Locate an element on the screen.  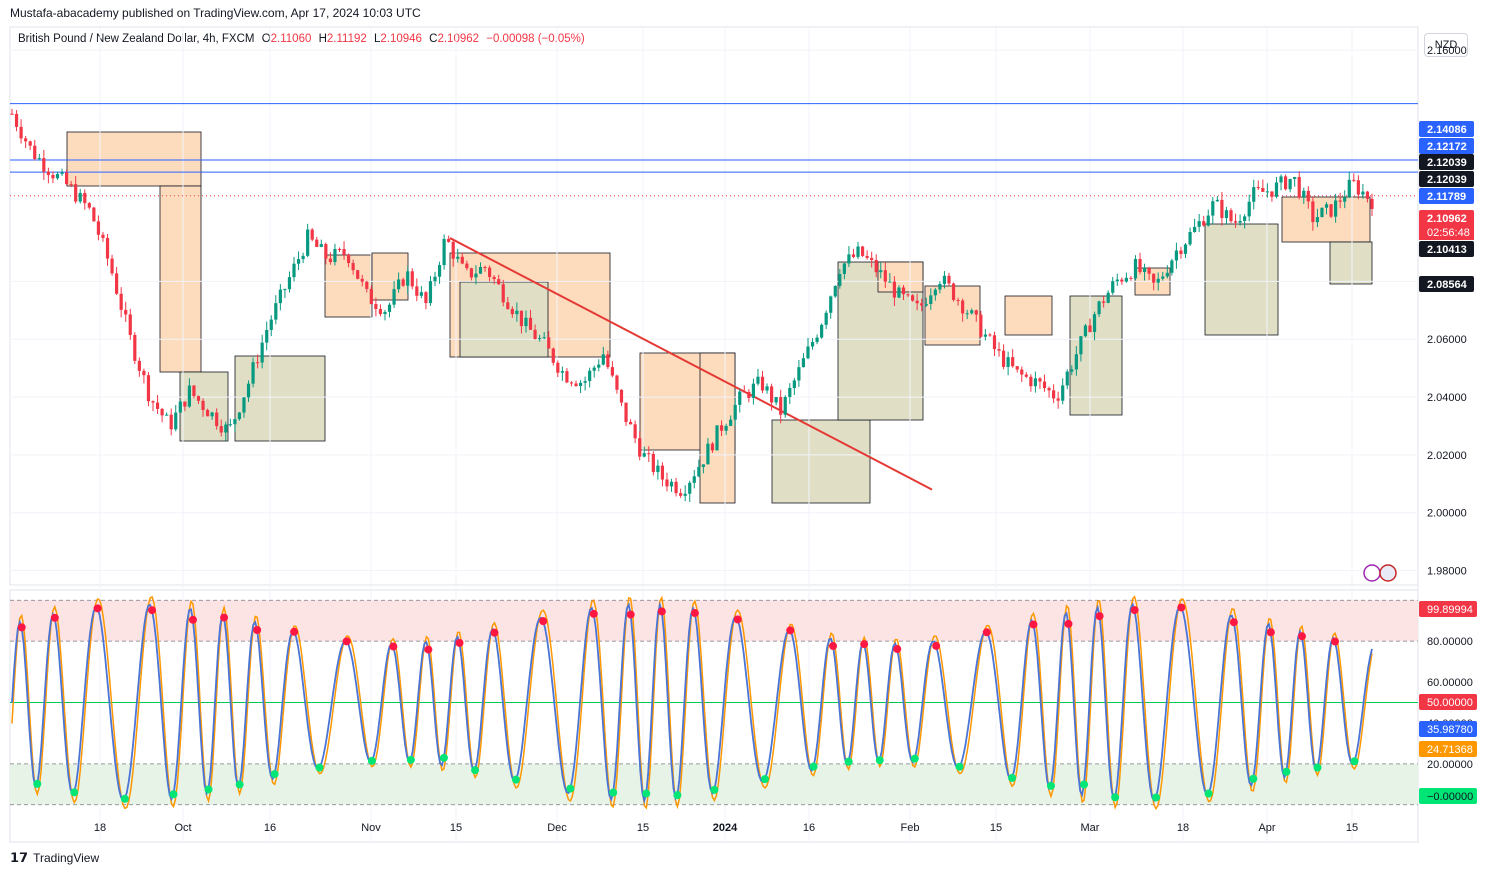
high-label: H is located at coordinates (322, 39).